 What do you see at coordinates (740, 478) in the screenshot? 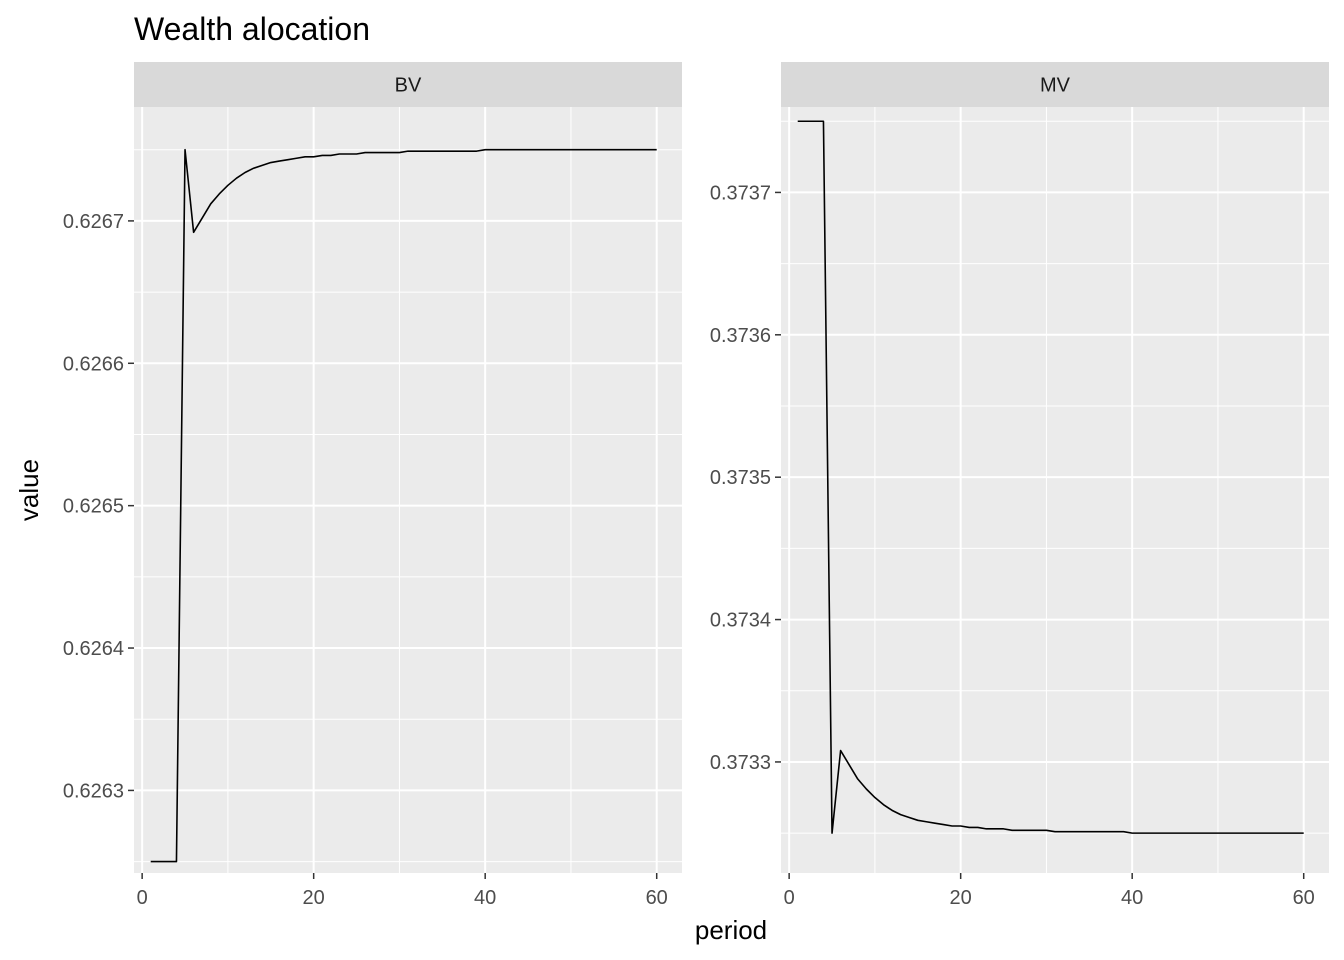
I see `y-tick-label: 0.3735` at bounding box center [740, 478].